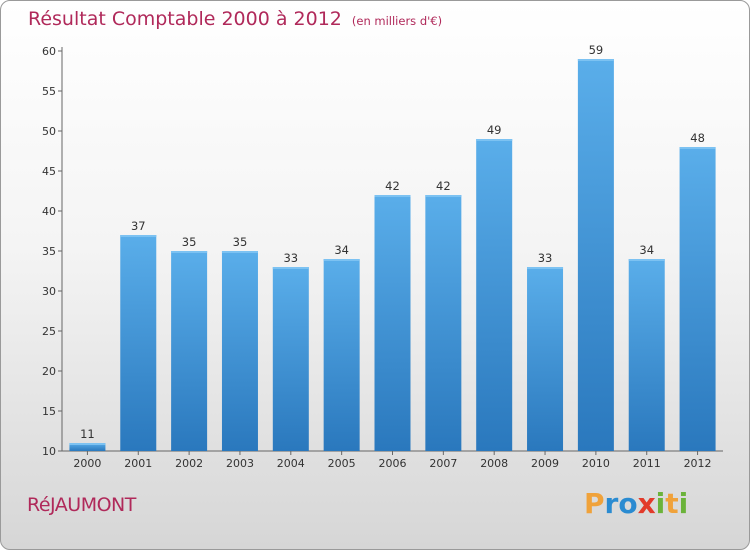  I want to click on bar-top-2004, so click(290, 268).